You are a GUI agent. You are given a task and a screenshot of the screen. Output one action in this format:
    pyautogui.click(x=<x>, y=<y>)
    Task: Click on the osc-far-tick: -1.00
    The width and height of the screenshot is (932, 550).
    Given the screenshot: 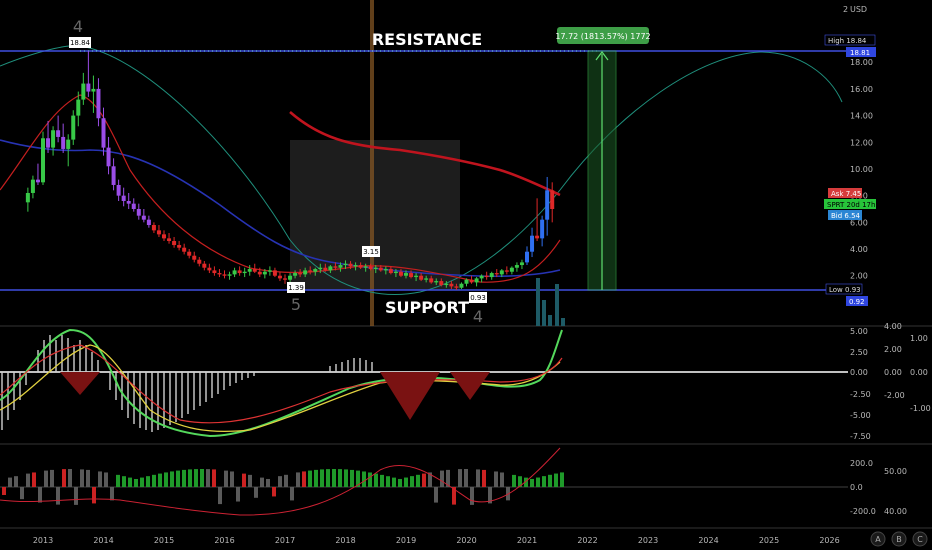 What is the action you would take?
    pyautogui.click(x=920, y=408)
    